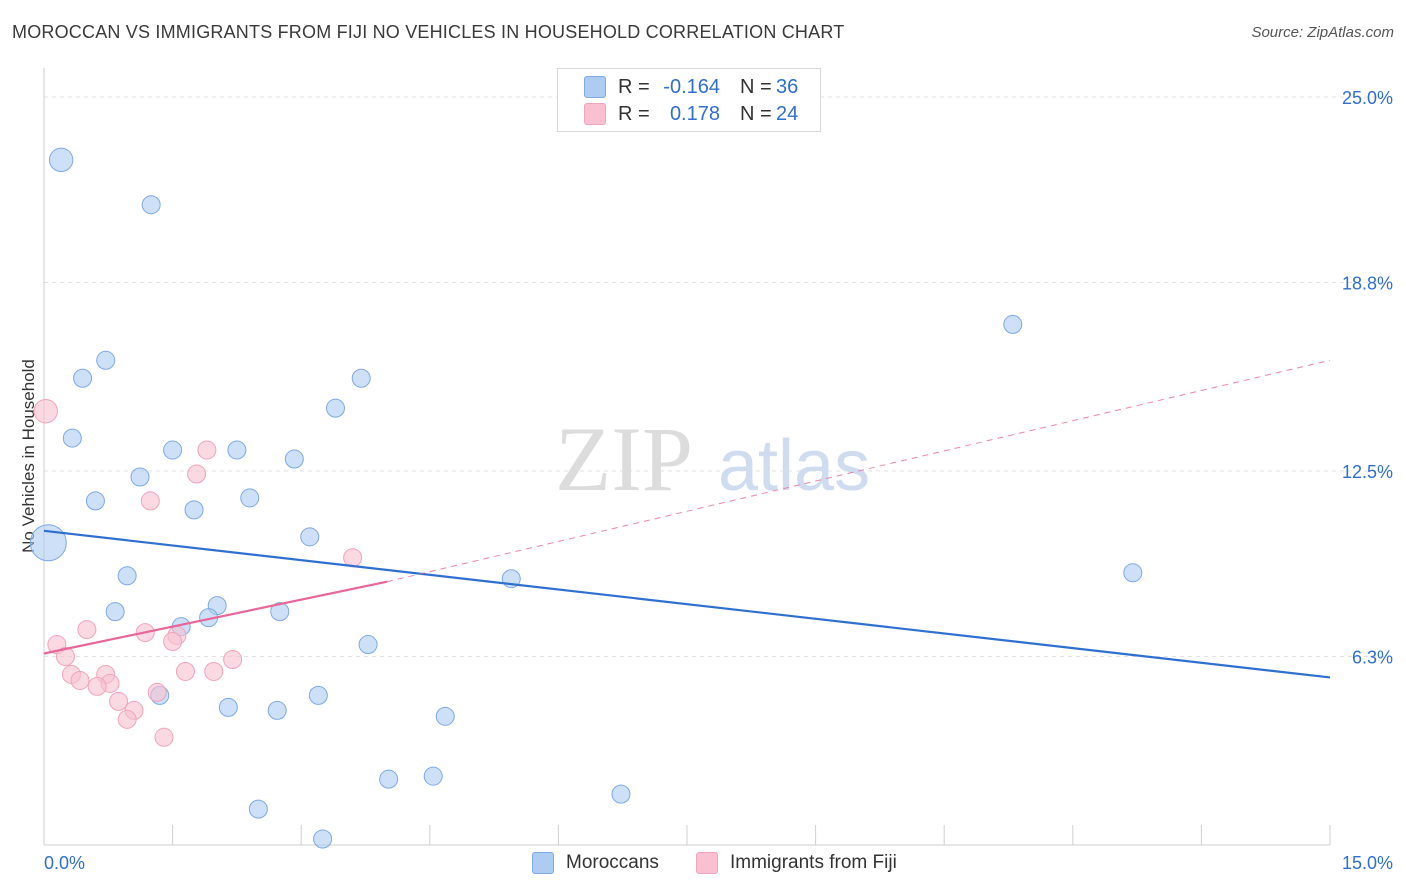  I want to click on series-legend: Moroccans Immigrants from Fiji, so click(703, 865).